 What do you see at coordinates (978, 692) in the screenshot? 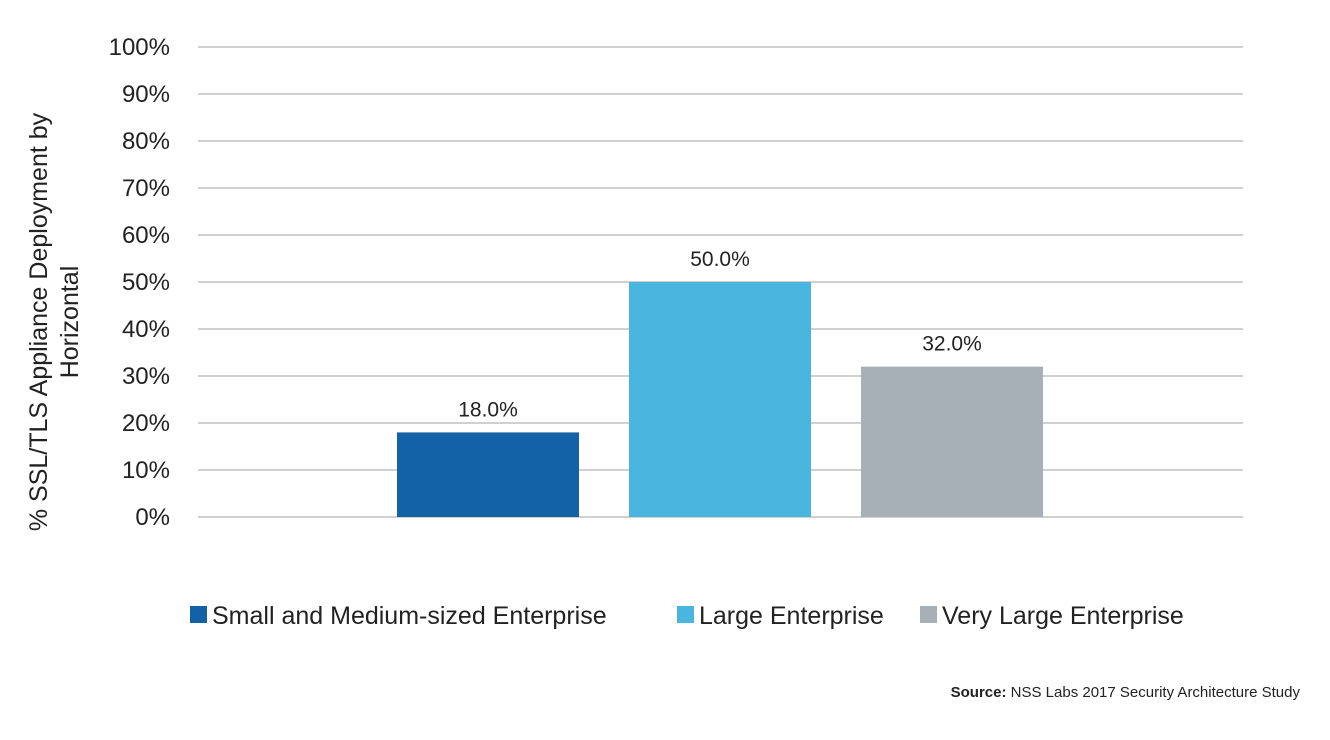
I see `source-prefix: Source:` at bounding box center [978, 692].